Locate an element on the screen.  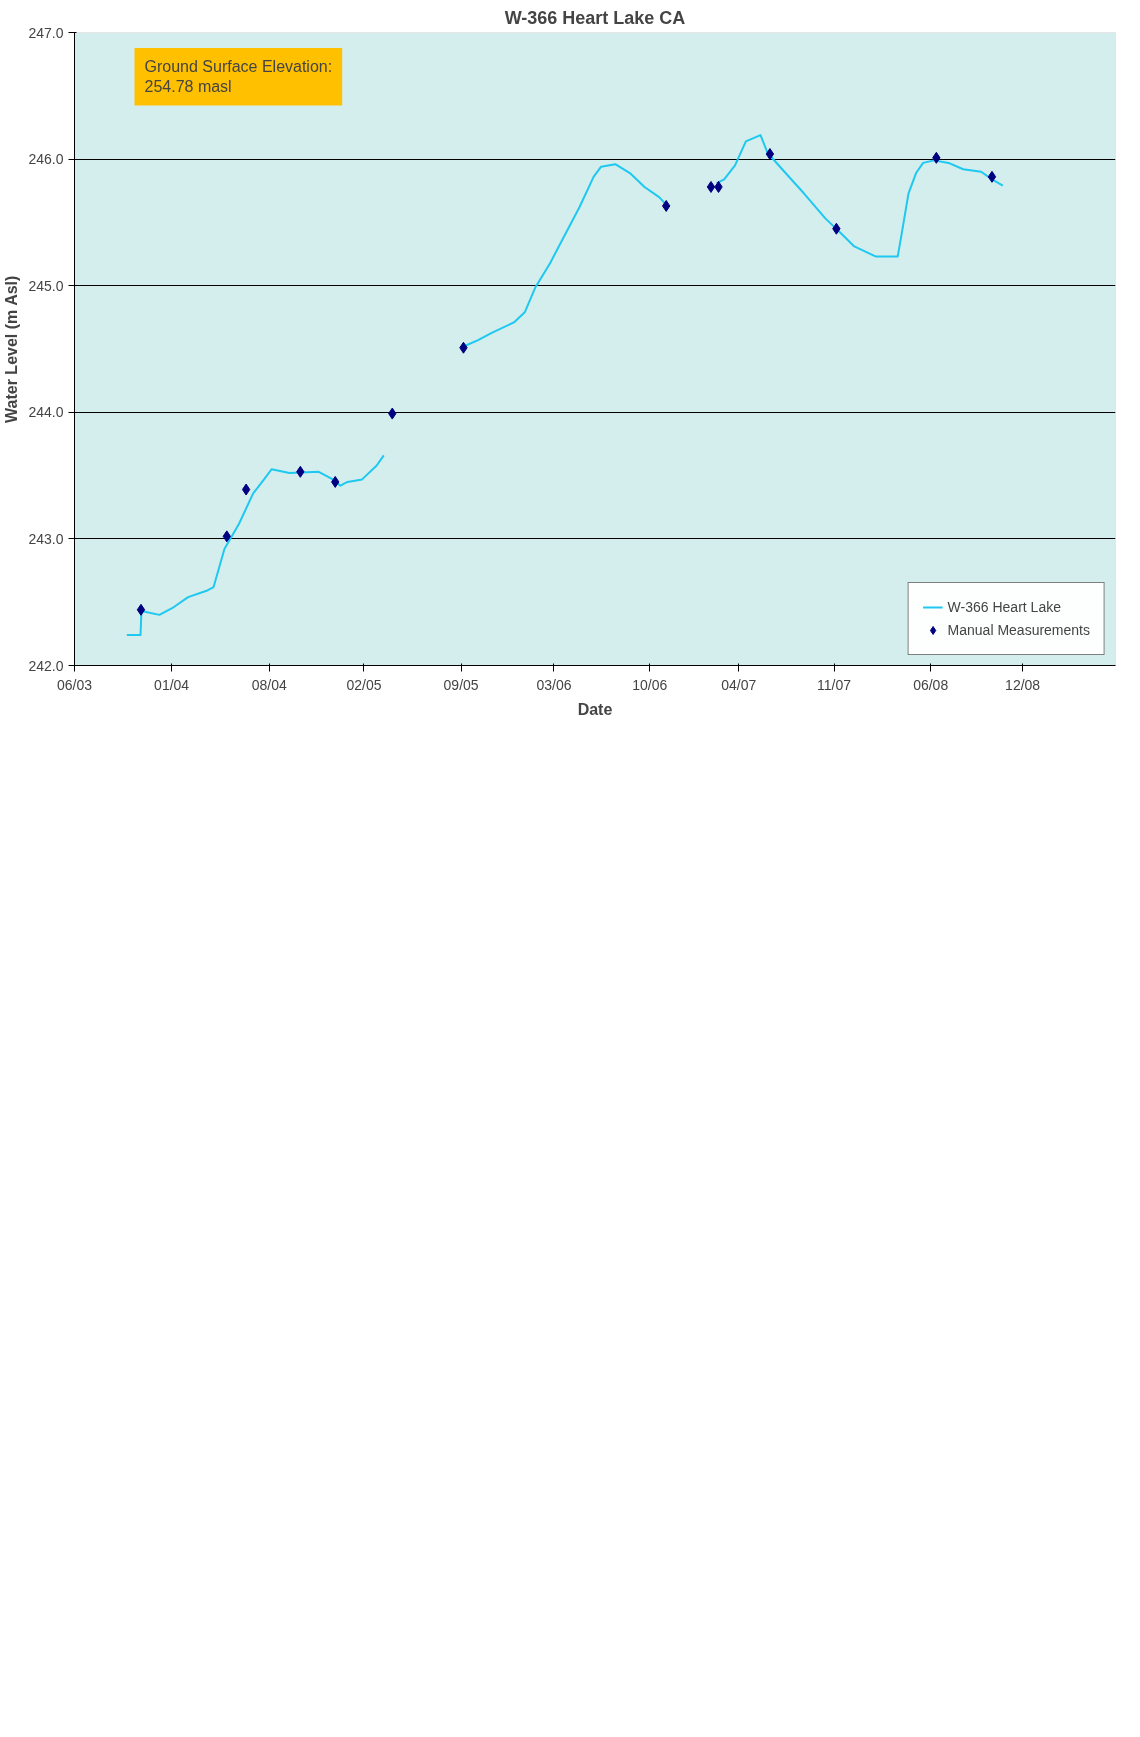
y-tick-label: 247.0 is located at coordinates (46, 32).